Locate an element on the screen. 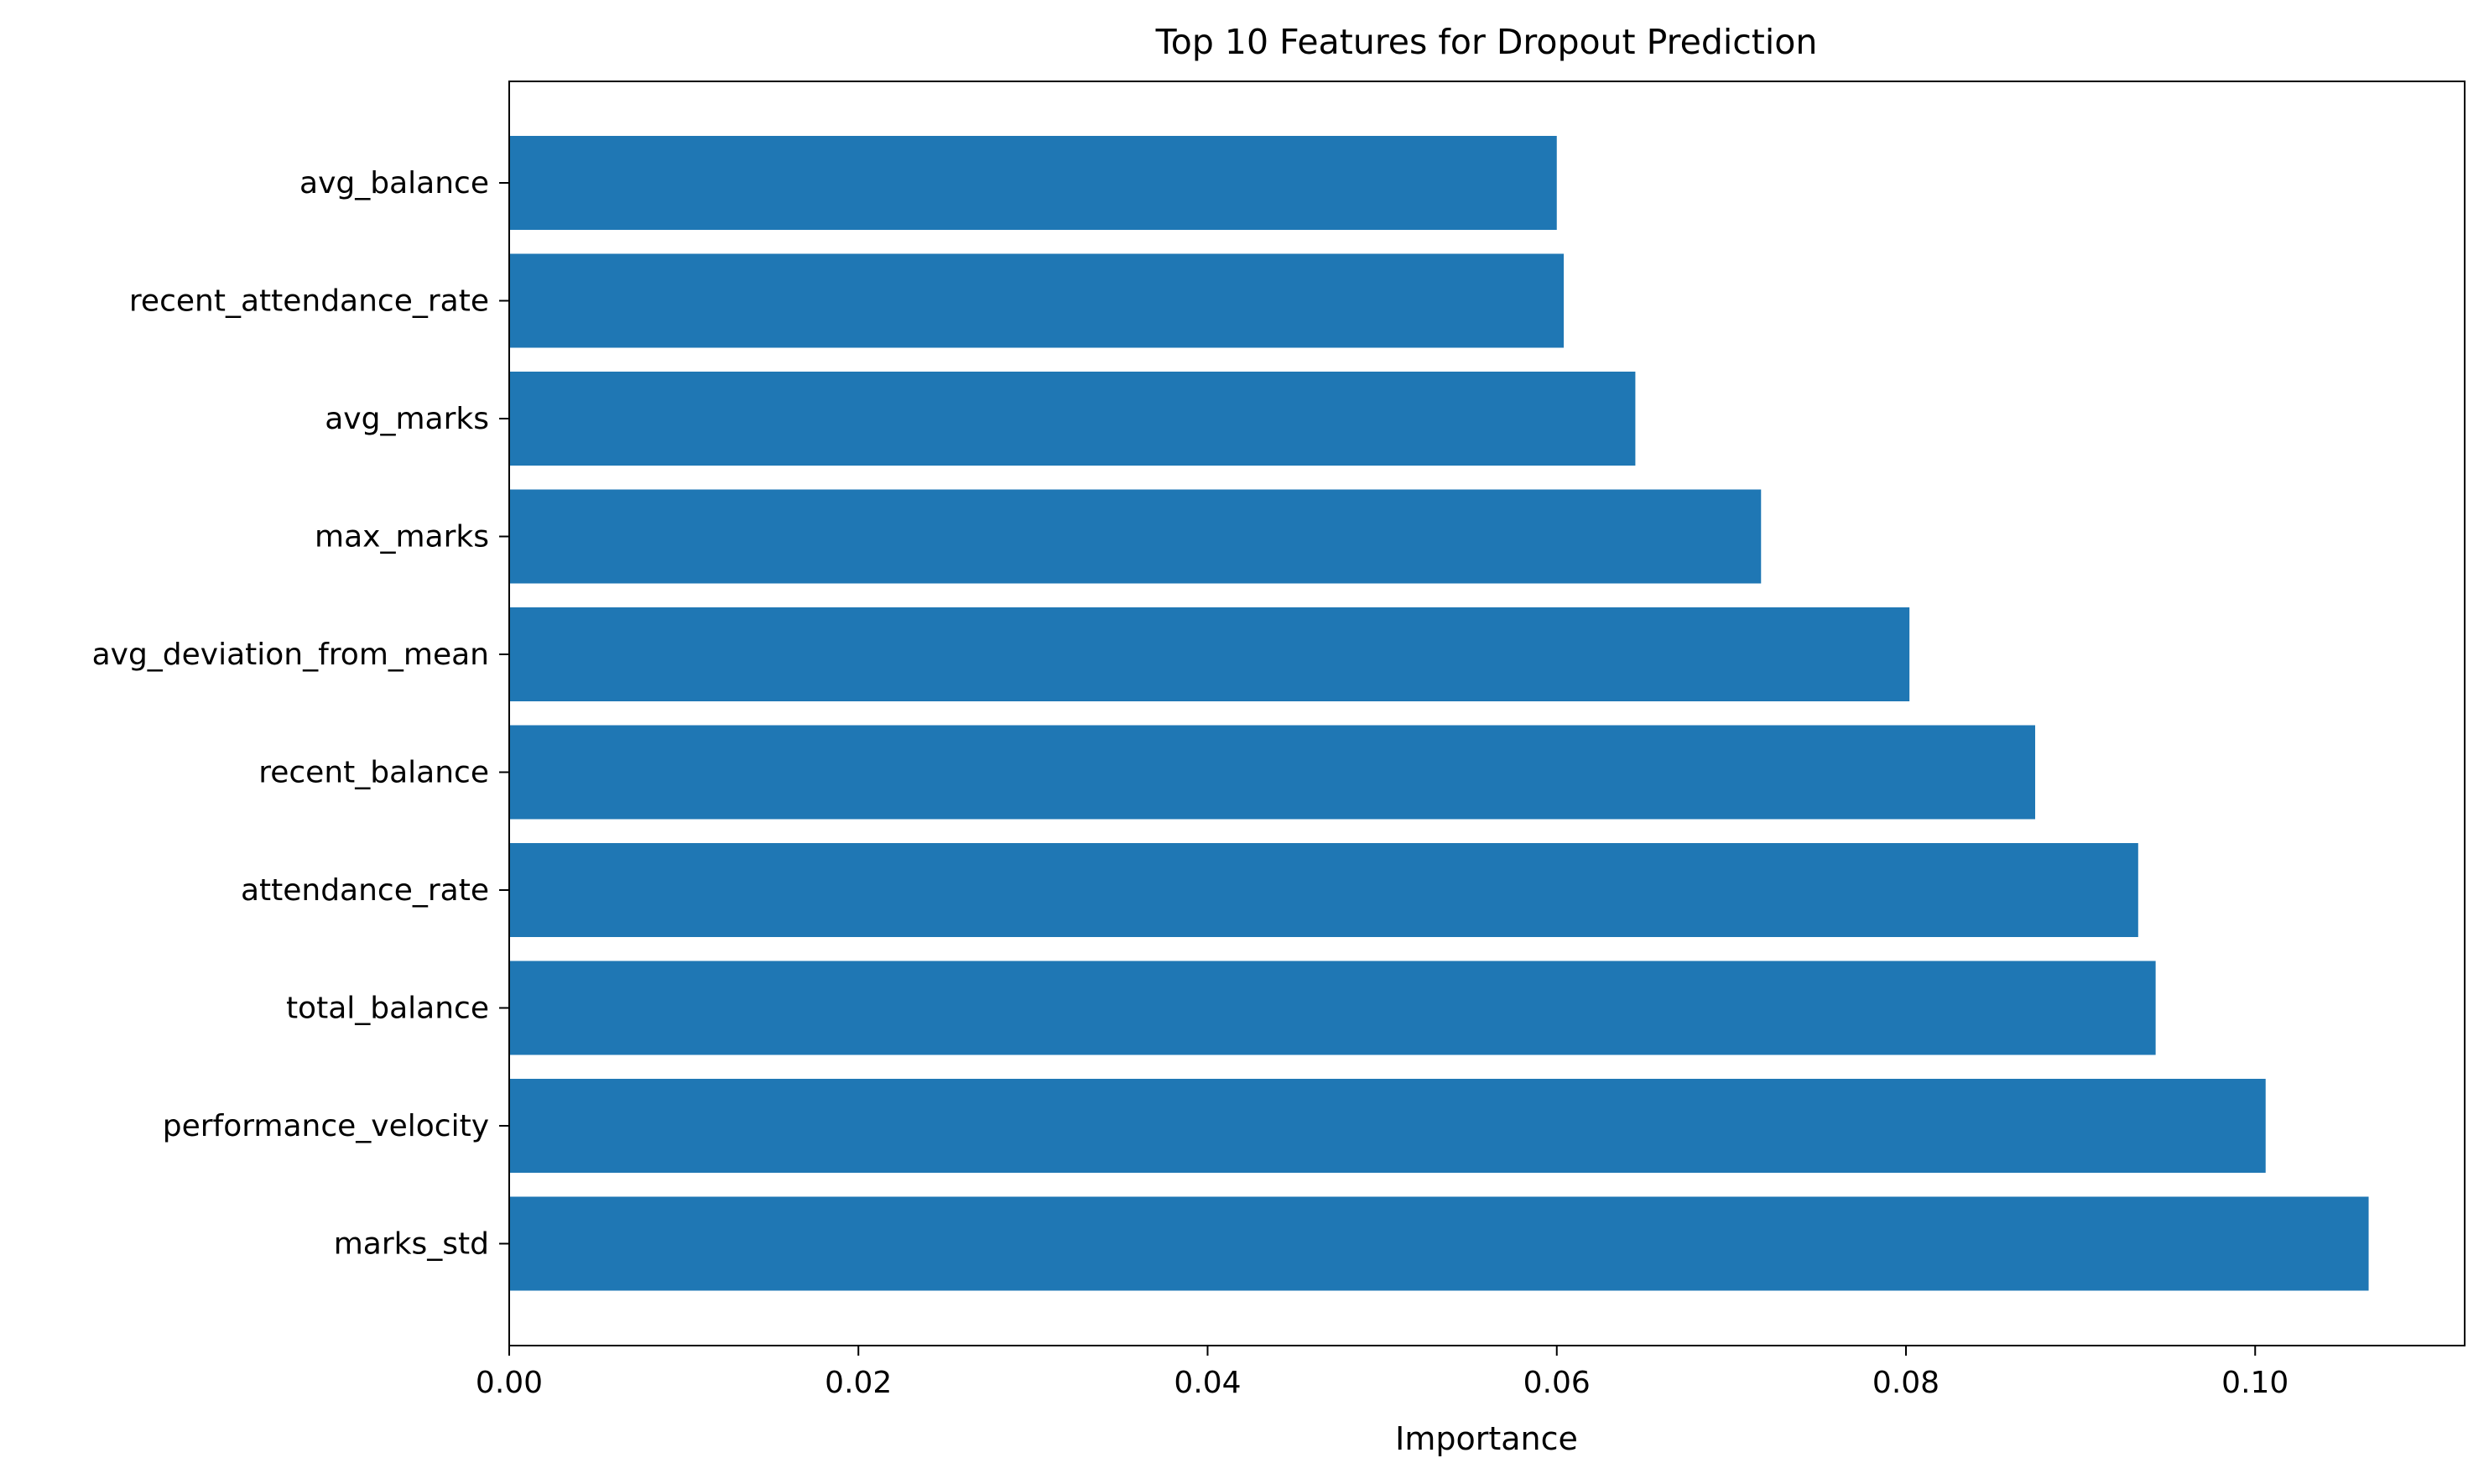 The image size is (2489, 1484). bar-performance_velocity is located at coordinates (1387, 1126).